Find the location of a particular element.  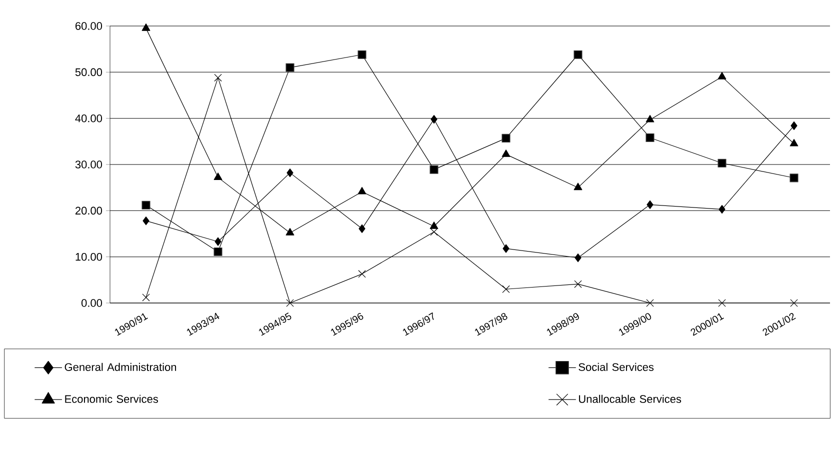

y-tick-label: 40.00 is located at coordinates (88, 118).